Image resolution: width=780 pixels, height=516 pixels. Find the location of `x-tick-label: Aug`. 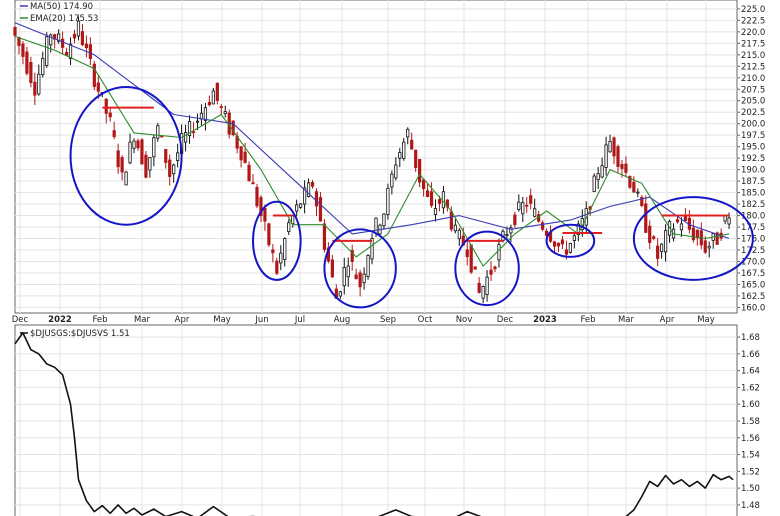

x-tick-label: Aug is located at coordinates (342, 320).